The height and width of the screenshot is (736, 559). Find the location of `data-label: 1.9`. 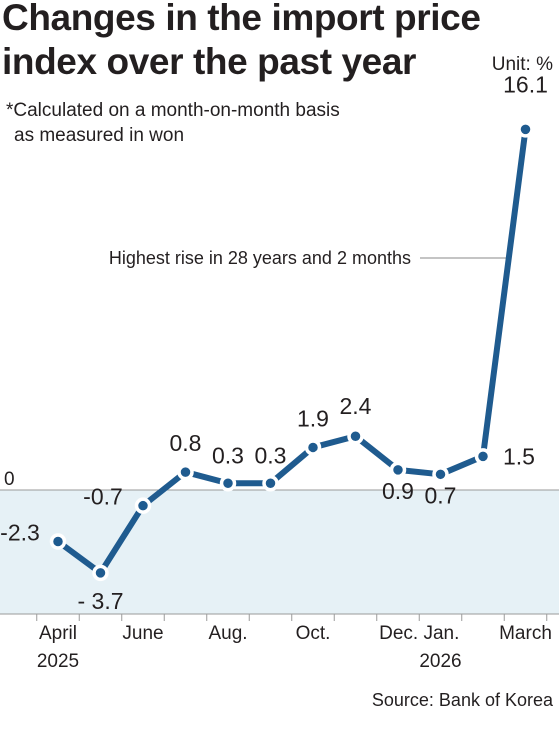

data-label: 1.9 is located at coordinates (313, 418).